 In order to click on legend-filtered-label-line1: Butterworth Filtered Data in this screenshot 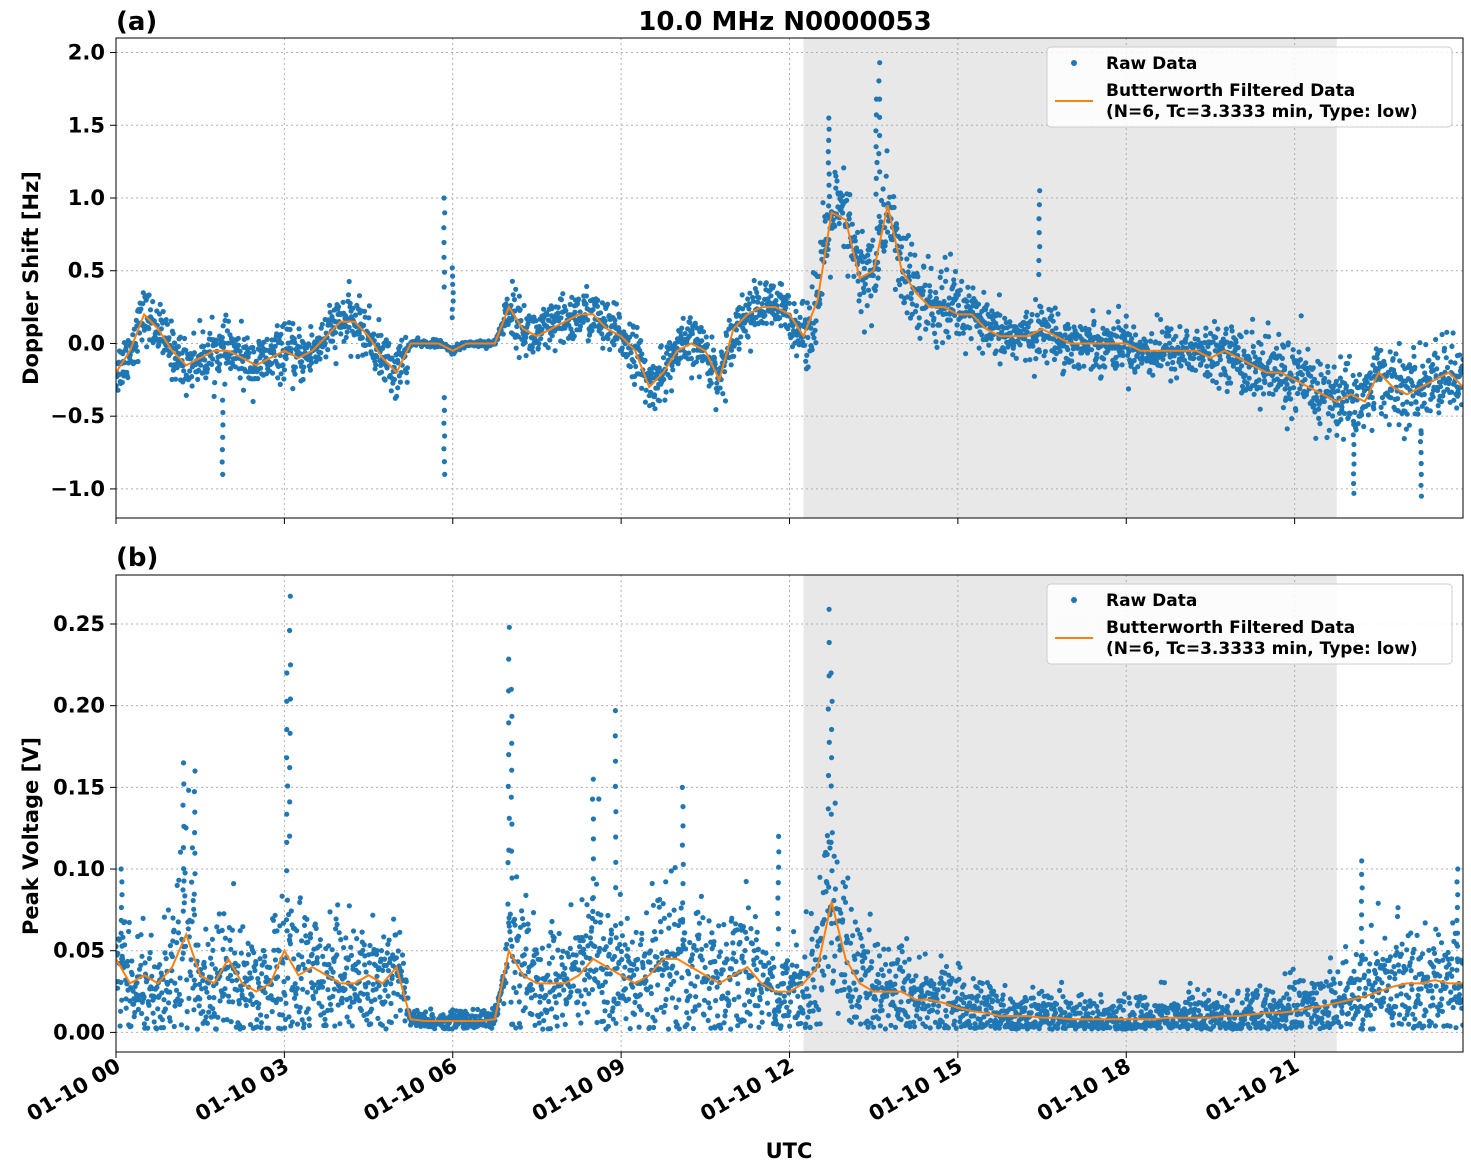, I will do `click(1230, 91)`.